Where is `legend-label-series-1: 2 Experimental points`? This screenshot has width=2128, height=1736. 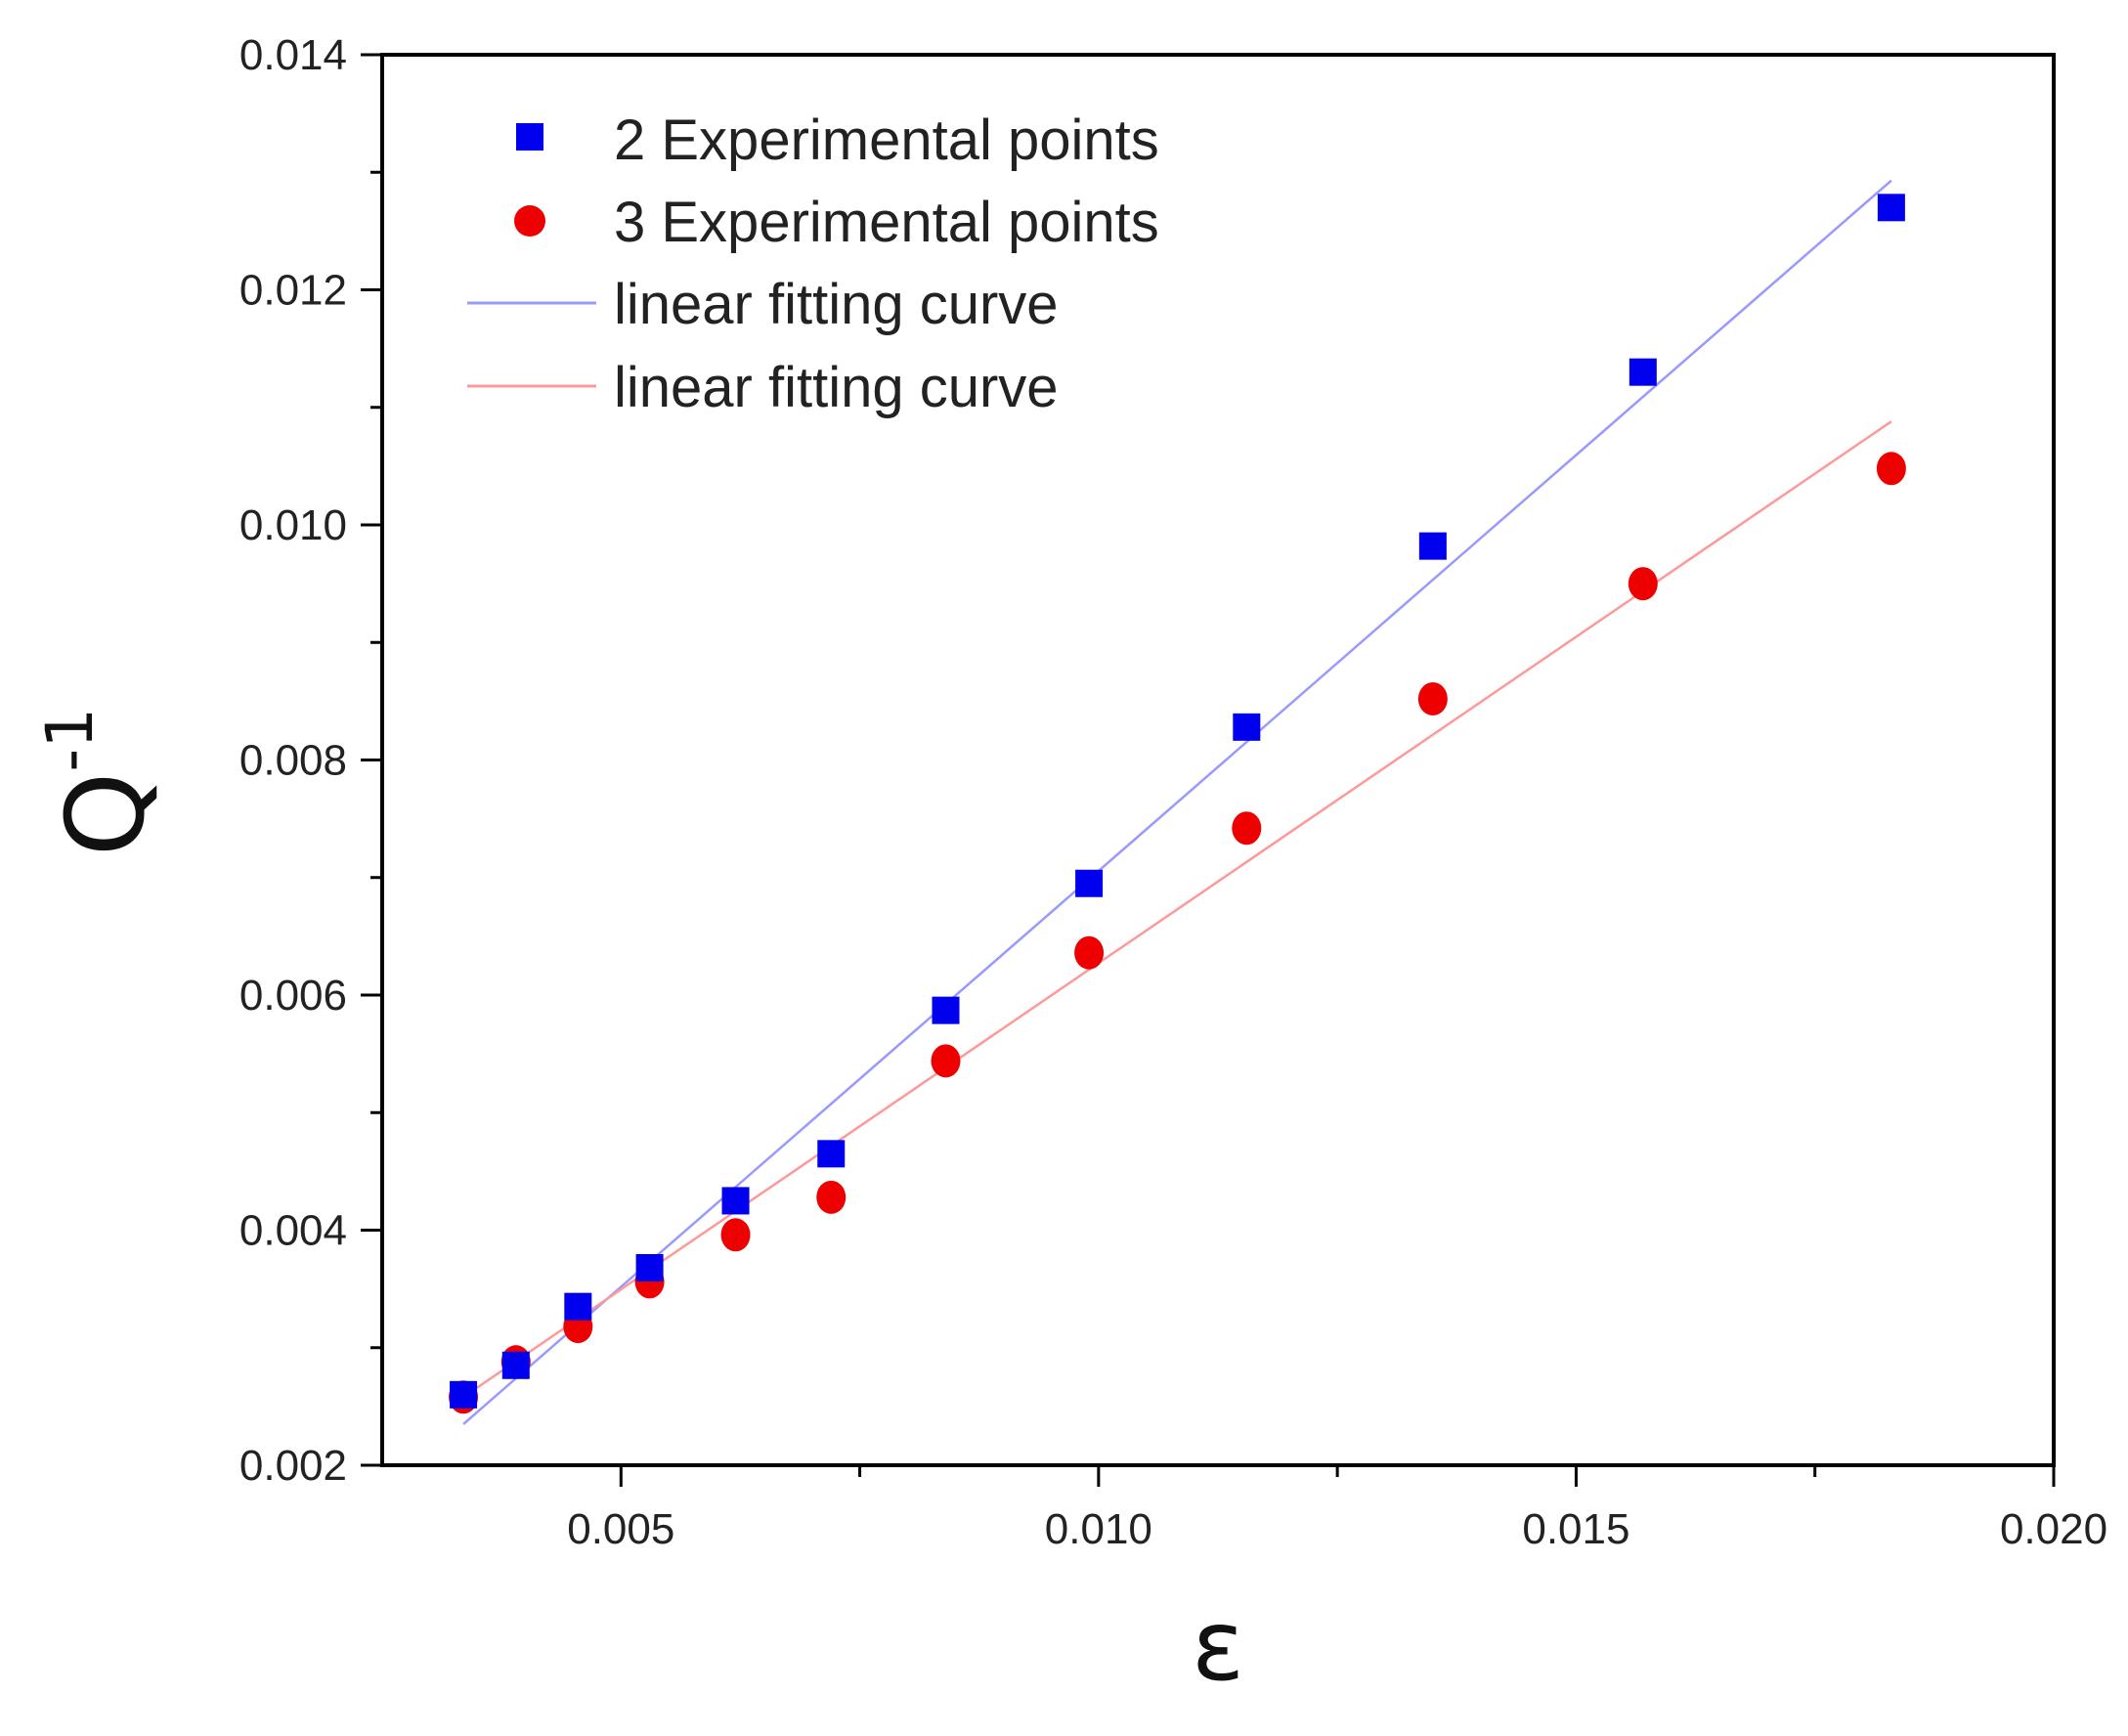 legend-label-series-1: 2 Experimental points is located at coordinates (886, 140).